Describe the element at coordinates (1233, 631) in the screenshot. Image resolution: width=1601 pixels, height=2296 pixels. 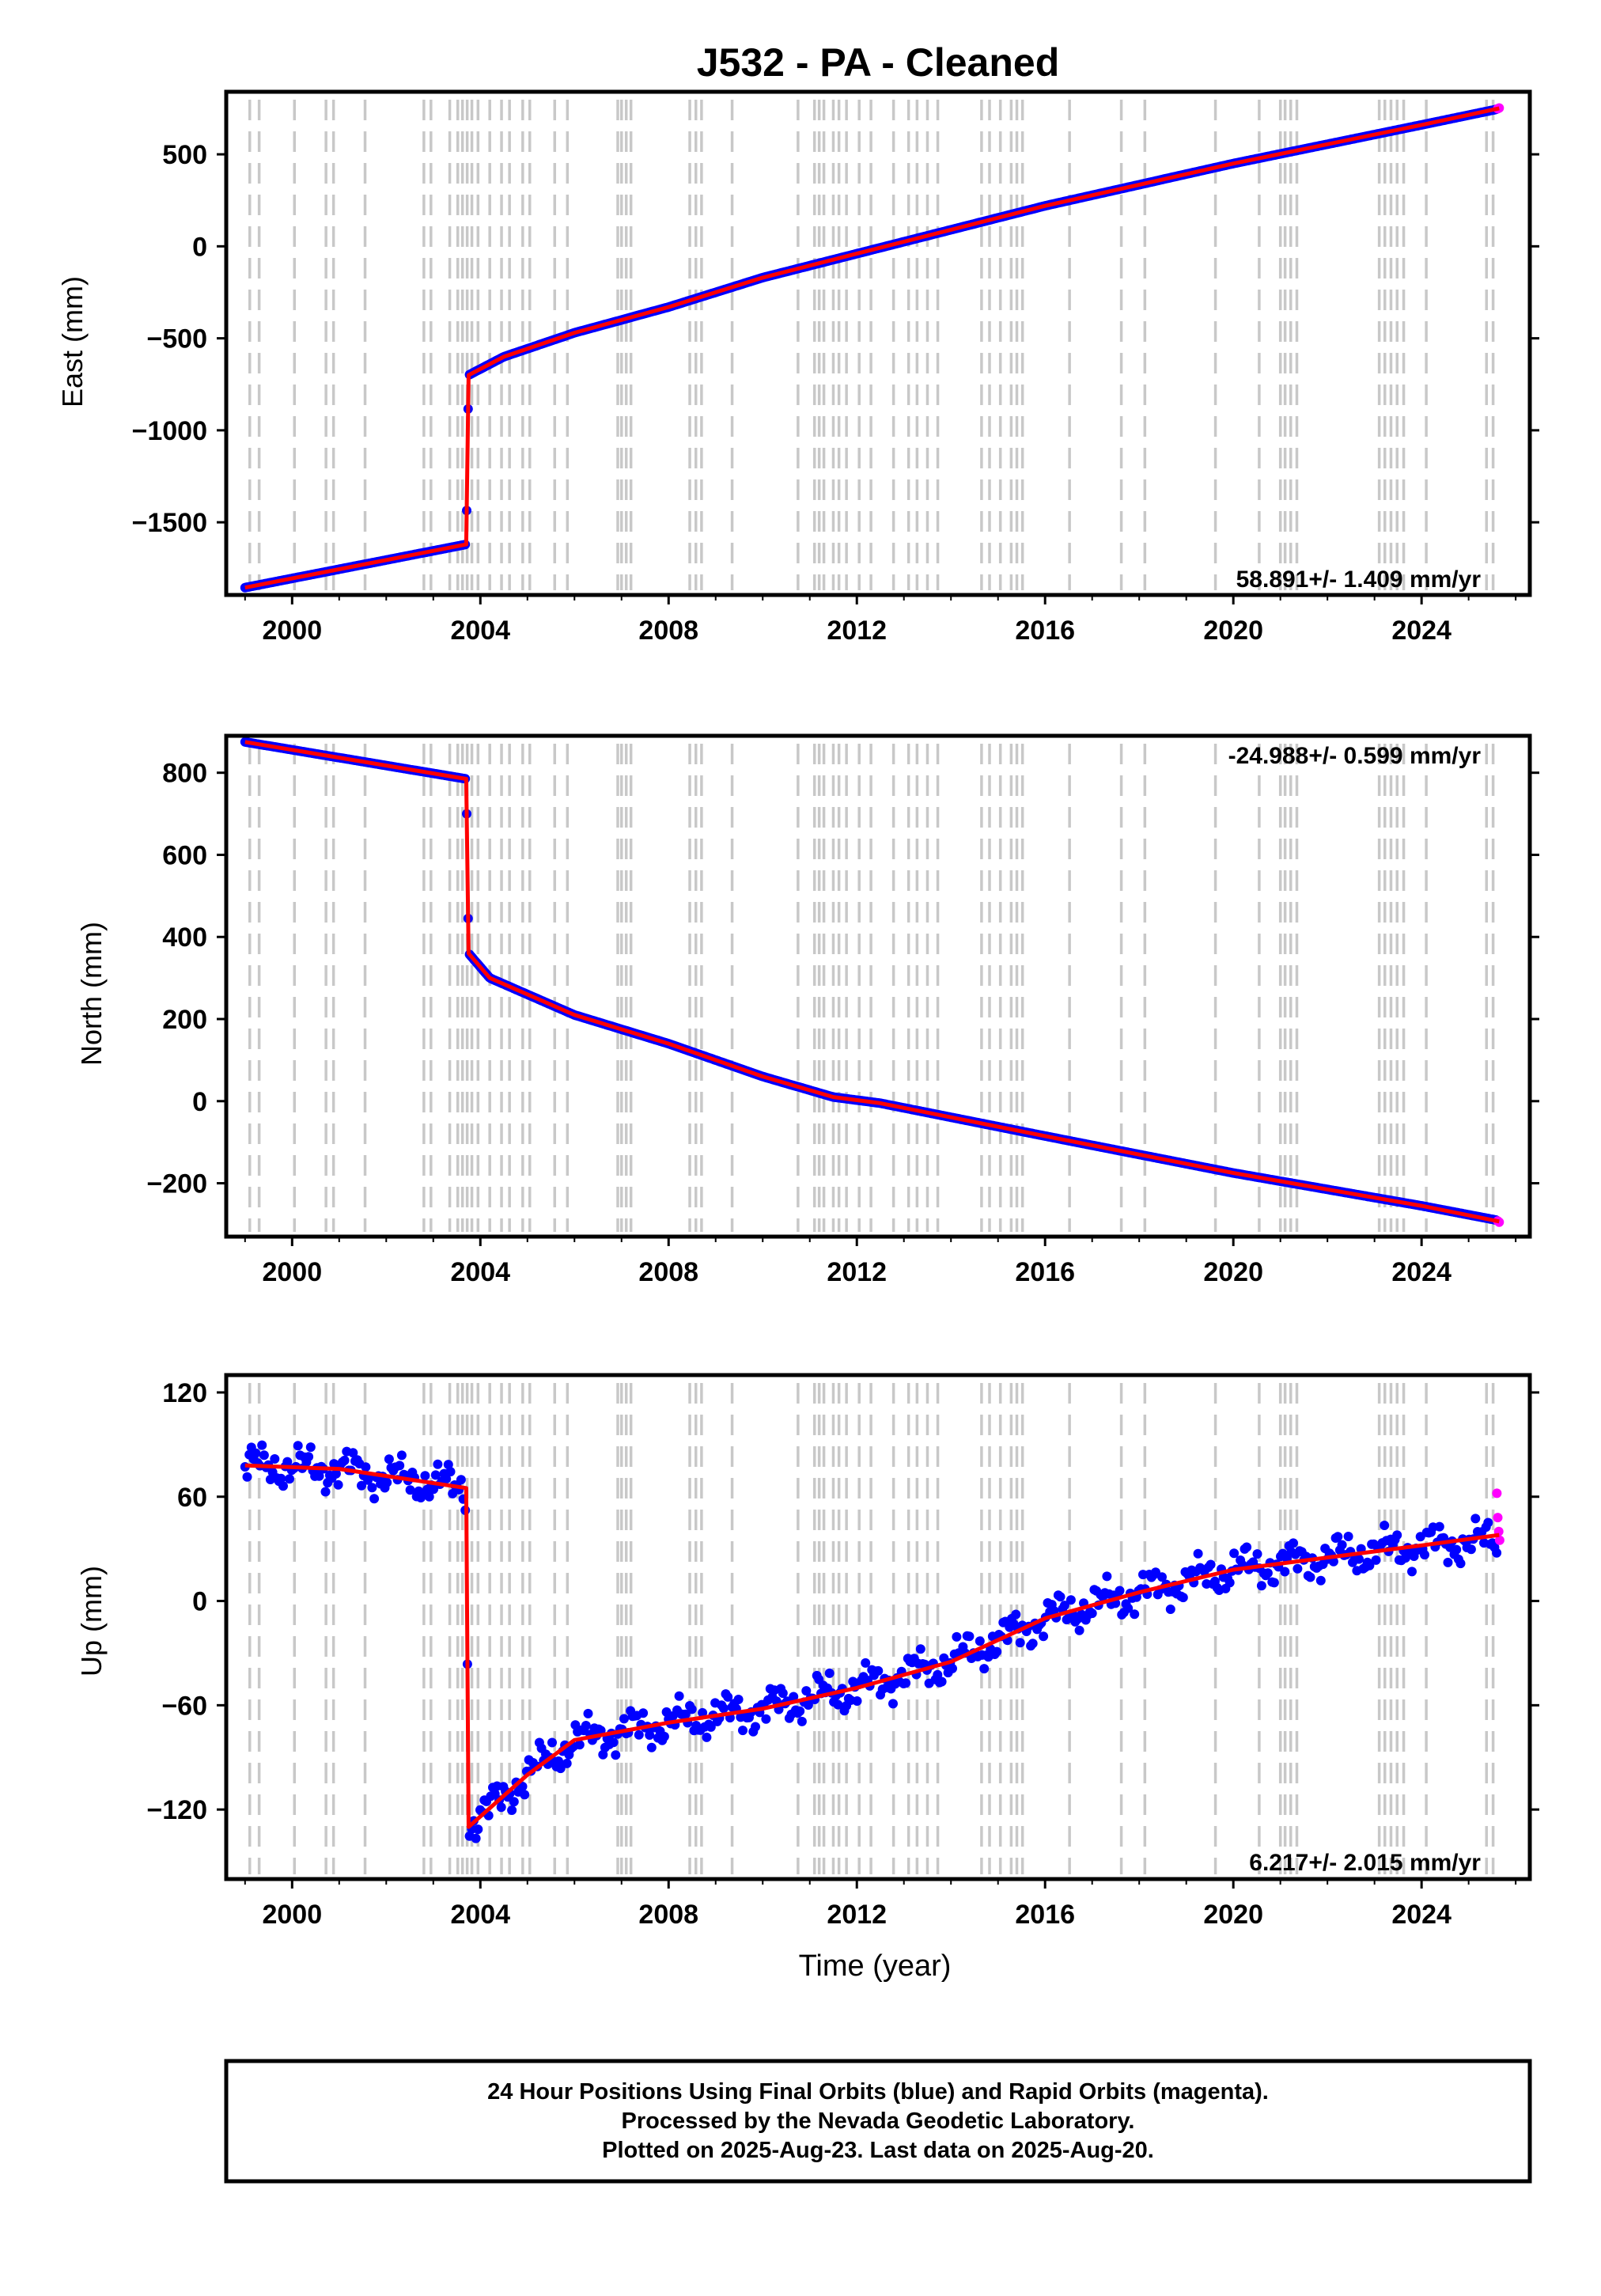
I see `x-tick-label: 2020` at that location.